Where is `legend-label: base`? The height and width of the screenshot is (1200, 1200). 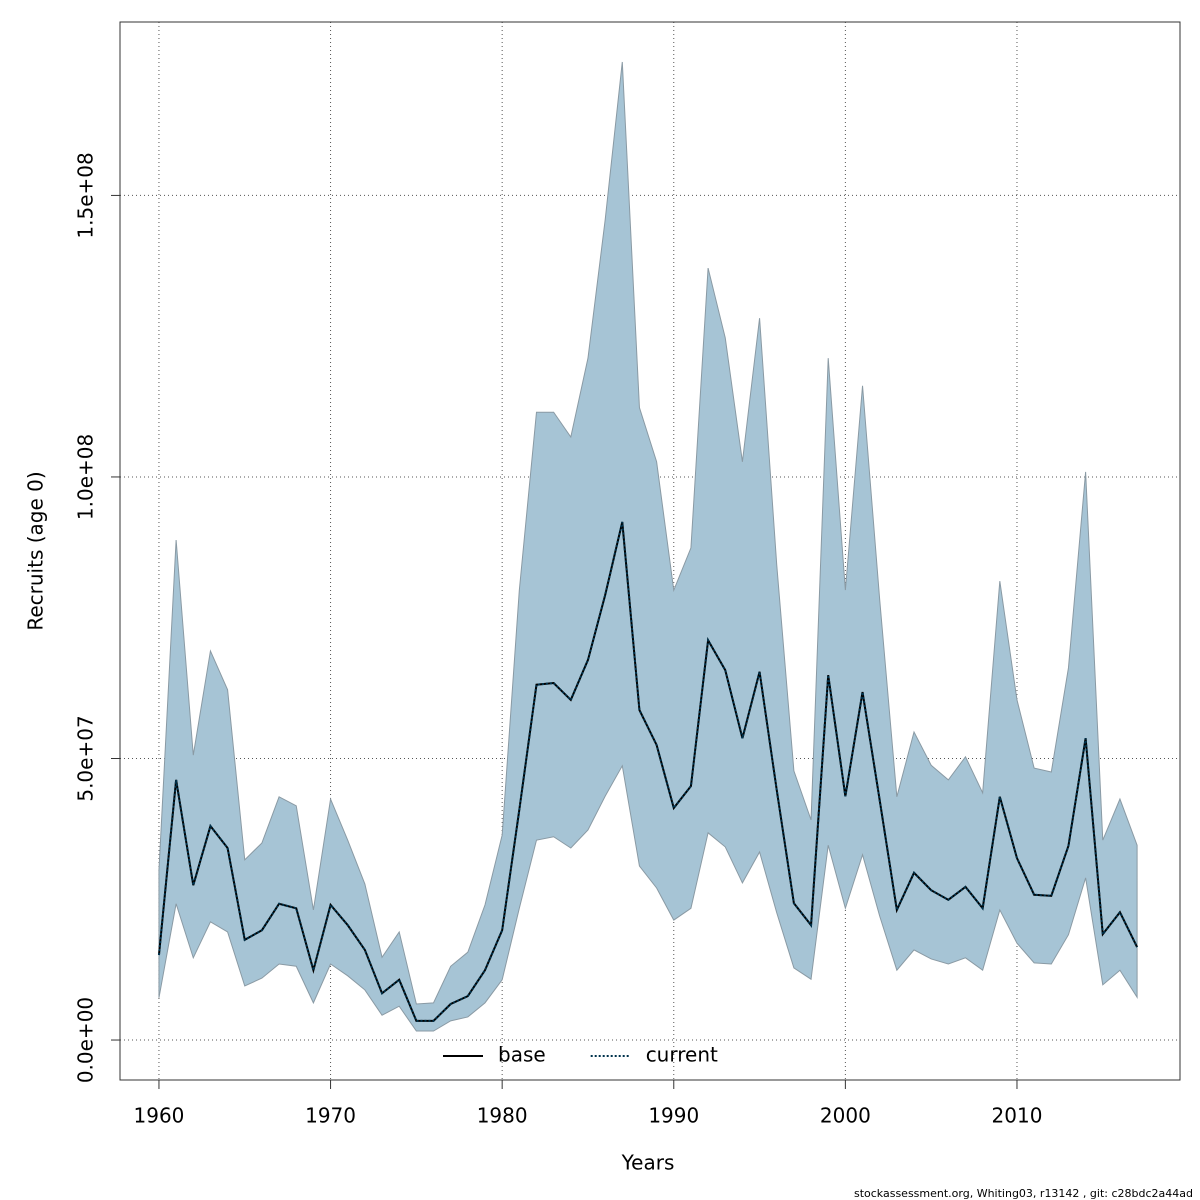 legend-label: base is located at coordinates (522, 1055).